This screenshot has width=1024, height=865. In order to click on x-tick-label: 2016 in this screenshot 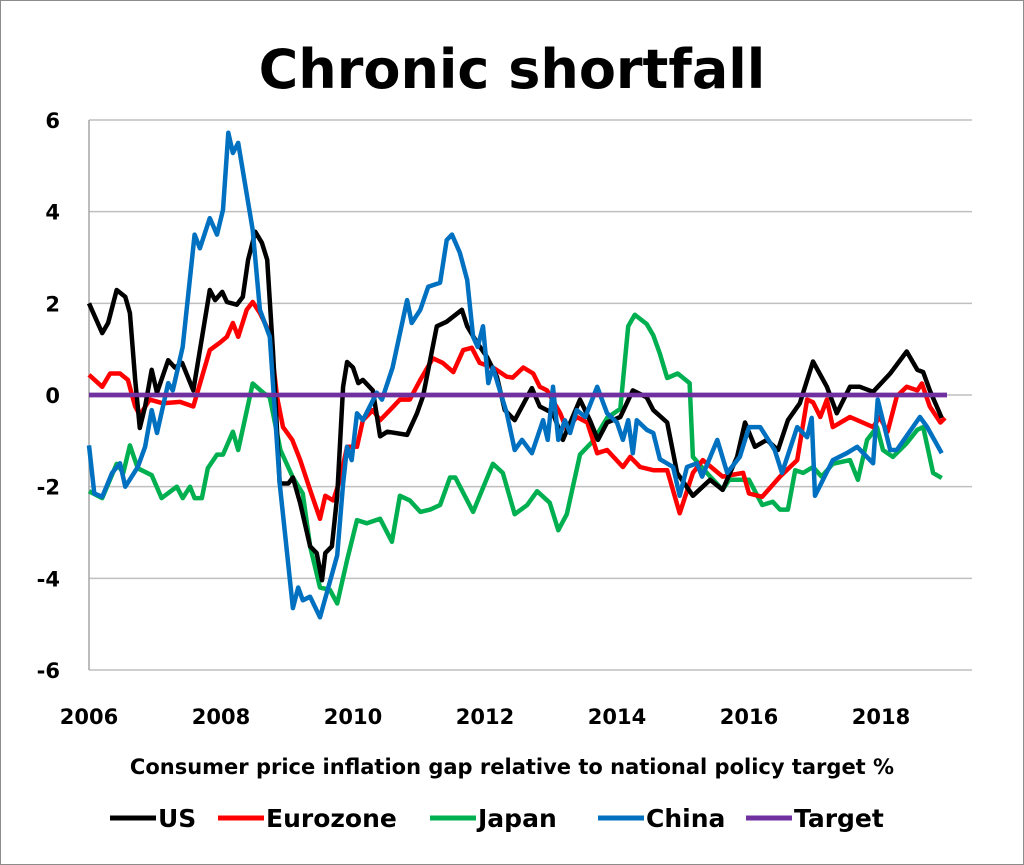, I will do `click(749, 717)`.